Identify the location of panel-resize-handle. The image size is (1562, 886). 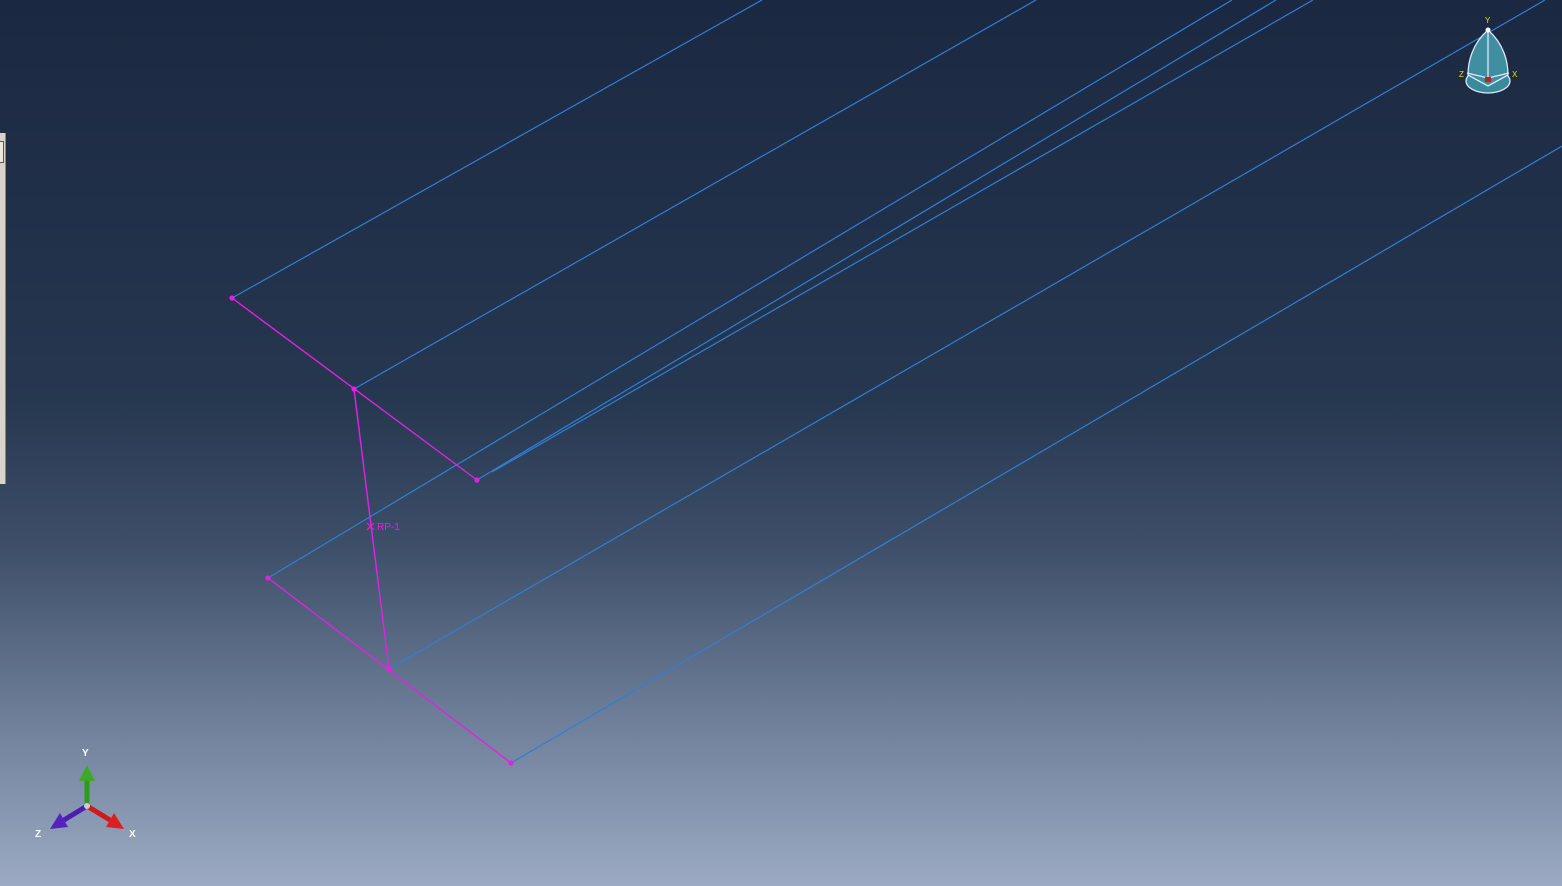
(2, 152).